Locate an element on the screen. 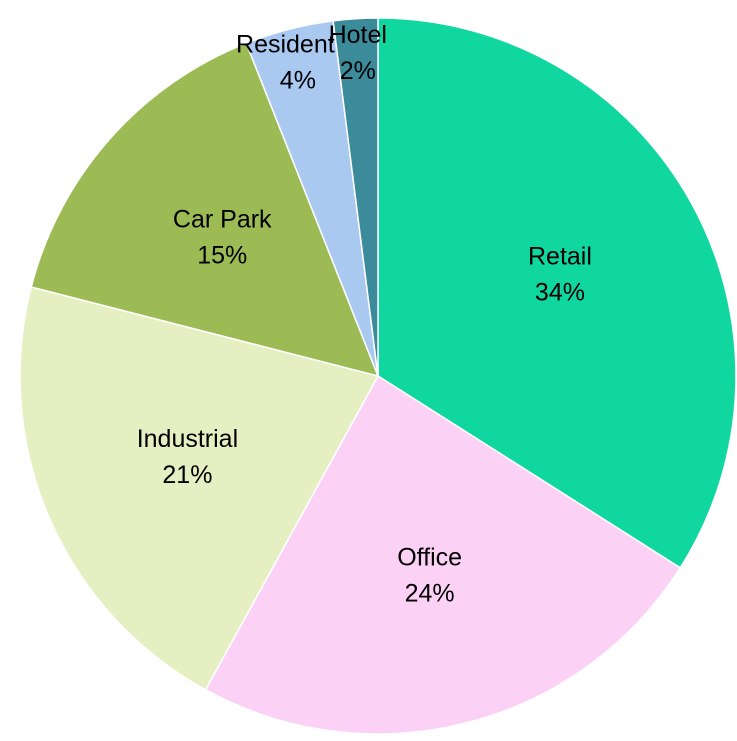  value-label: 4% is located at coordinates (298, 81).